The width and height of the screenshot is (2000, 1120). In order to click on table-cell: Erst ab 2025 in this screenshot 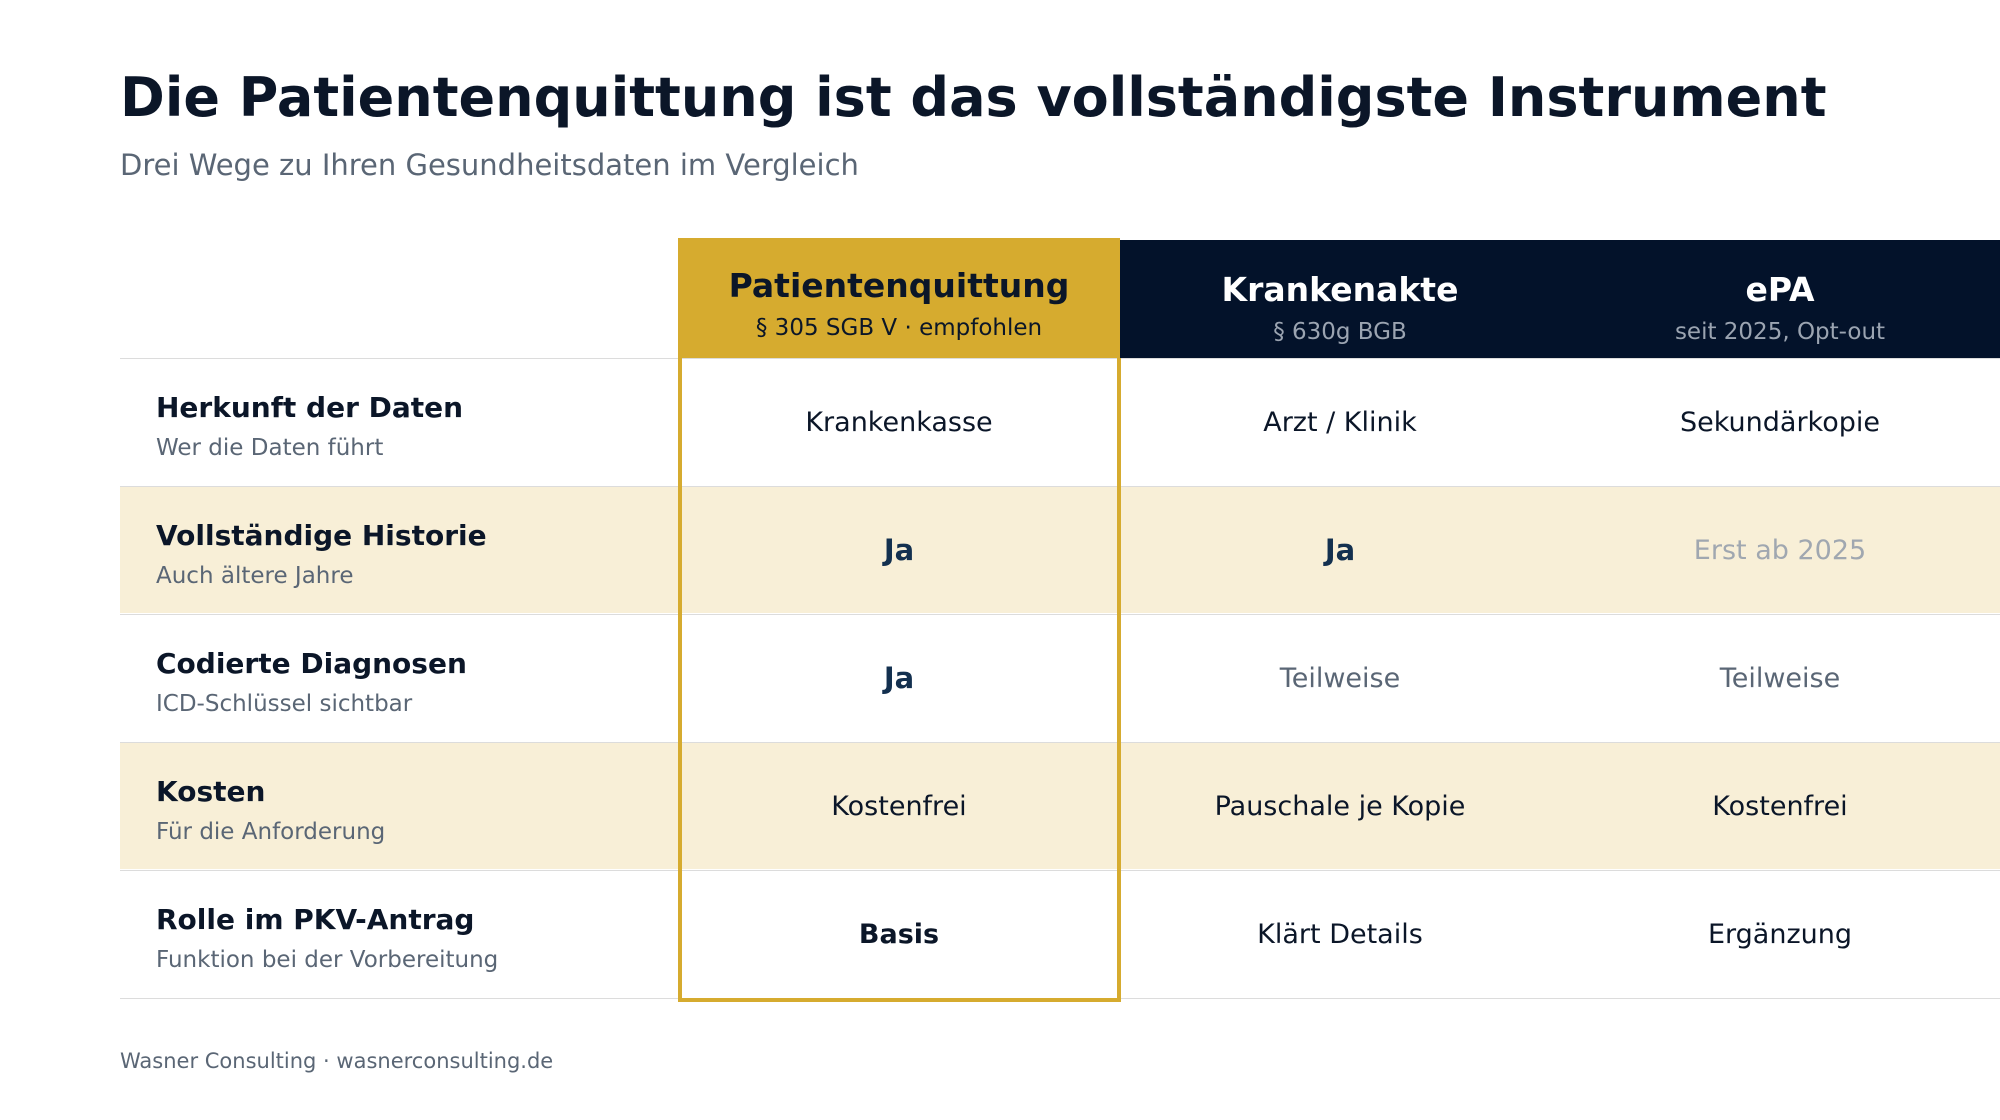, I will do `click(1780, 550)`.